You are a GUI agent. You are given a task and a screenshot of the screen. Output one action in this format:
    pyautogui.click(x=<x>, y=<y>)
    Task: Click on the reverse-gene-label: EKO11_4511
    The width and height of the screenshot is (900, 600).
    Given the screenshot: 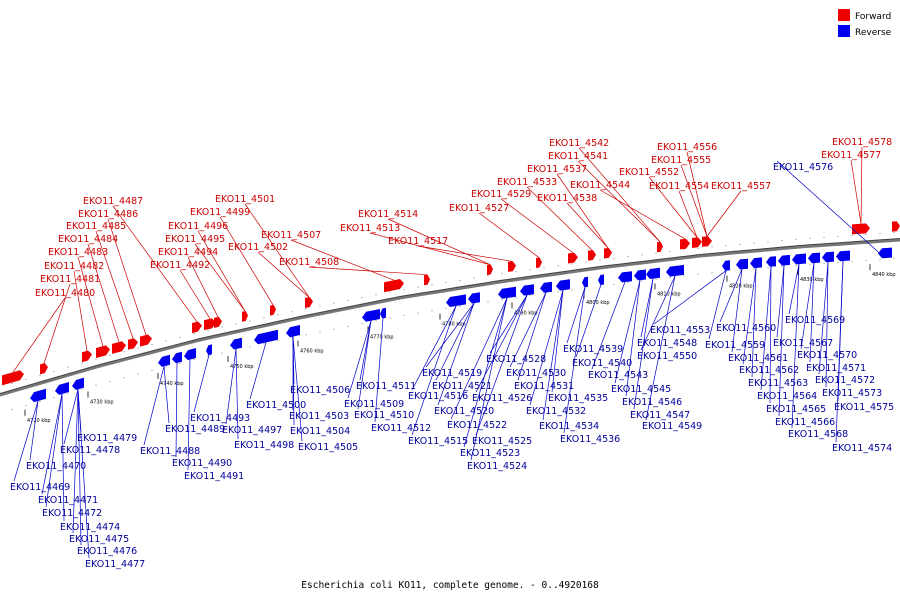 What is the action you would take?
    pyautogui.click(x=386, y=386)
    